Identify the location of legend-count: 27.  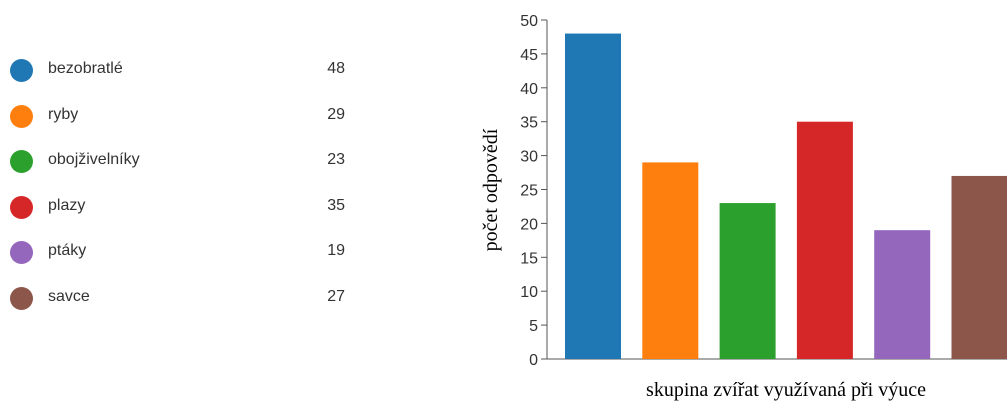
(336, 296).